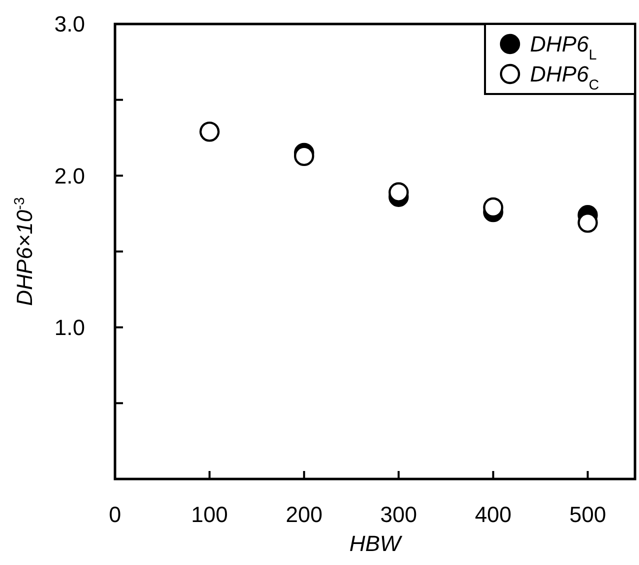  Describe the element at coordinates (587, 514) in the screenshot. I see `x-tick-label: 500` at that location.